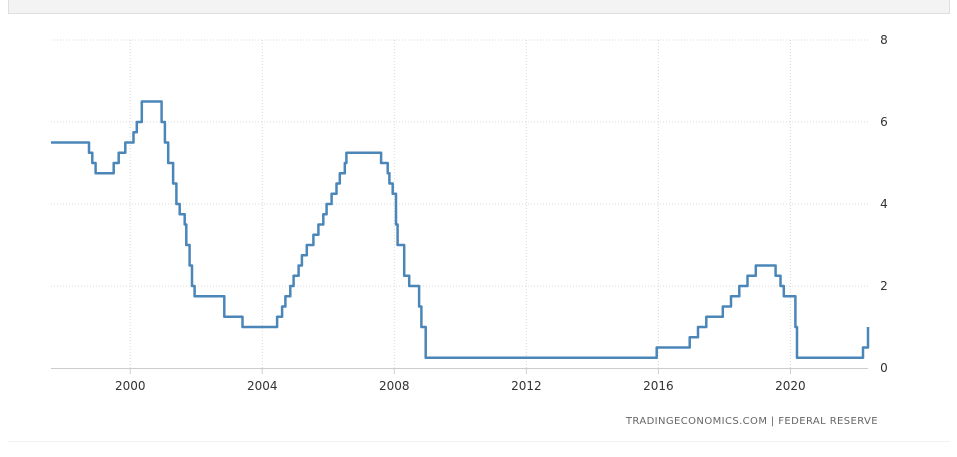 This screenshot has height=457, width=957. I want to click on y-tick-label: 0, so click(884, 368).